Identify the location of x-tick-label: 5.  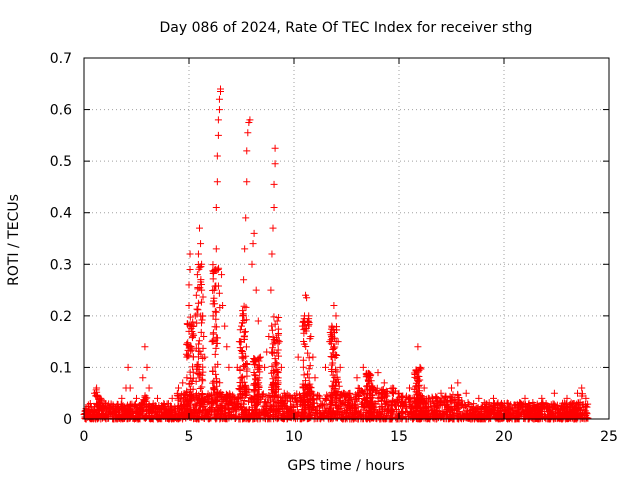
(189, 437).